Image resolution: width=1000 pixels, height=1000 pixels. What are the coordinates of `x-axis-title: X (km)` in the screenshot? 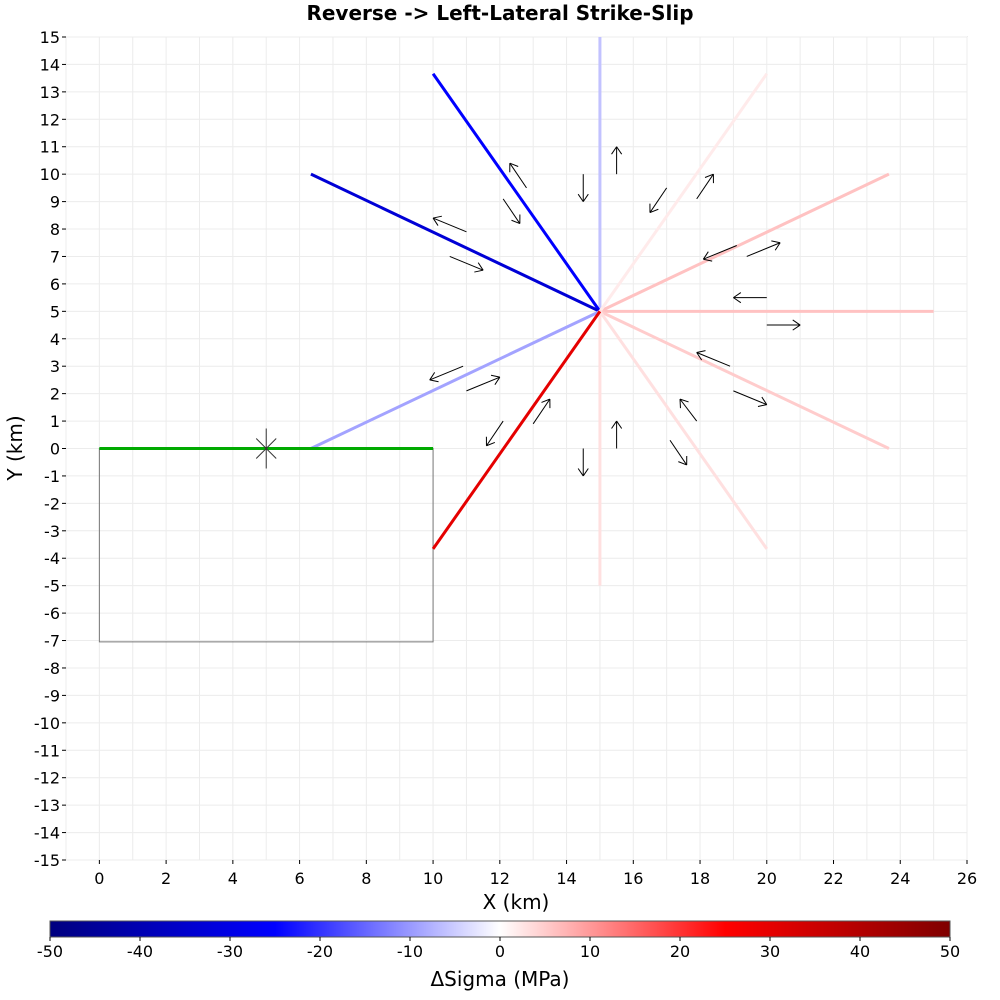 It's located at (516, 902).